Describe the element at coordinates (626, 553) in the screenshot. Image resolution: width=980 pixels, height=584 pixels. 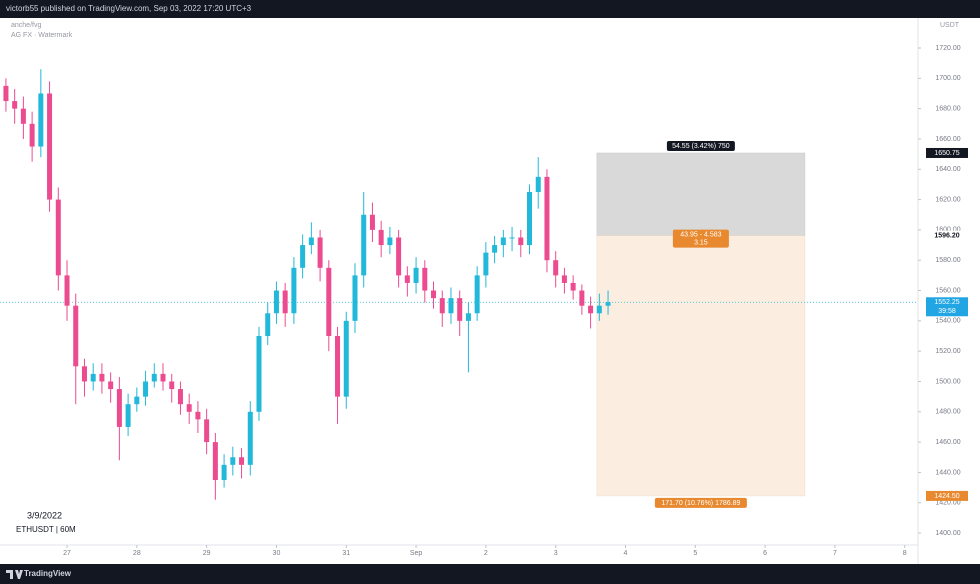
I see `x-tick-label: 4` at that location.